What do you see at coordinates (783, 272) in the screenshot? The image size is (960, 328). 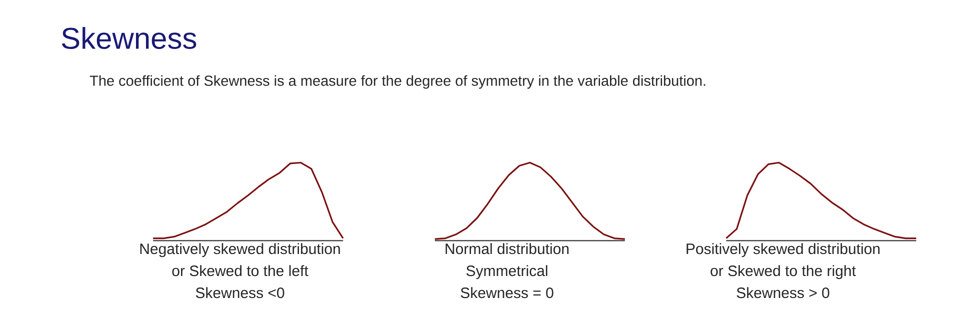 I see `text: or Skewed to the right` at bounding box center [783, 272].